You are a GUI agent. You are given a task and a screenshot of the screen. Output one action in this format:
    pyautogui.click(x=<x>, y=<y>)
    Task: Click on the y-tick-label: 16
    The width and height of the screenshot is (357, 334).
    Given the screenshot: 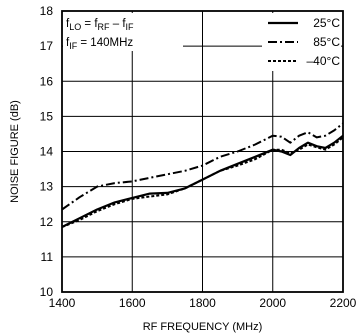 What is the action you would take?
    pyautogui.click(x=47, y=81)
    